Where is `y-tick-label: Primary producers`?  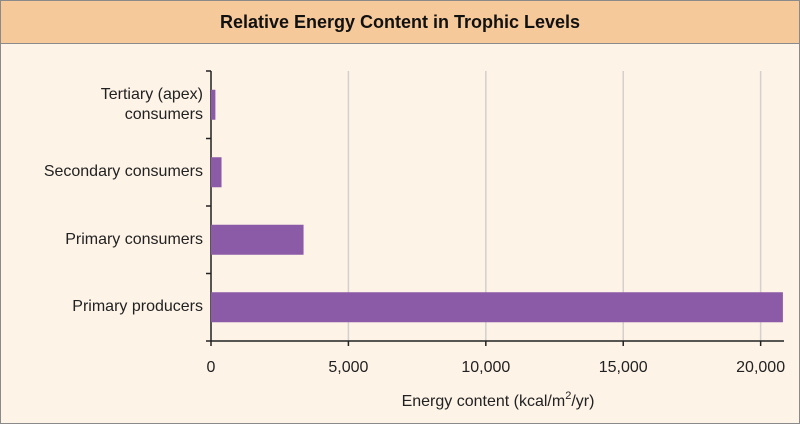
y-tick-label: Primary producers is located at coordinates (137, 307).